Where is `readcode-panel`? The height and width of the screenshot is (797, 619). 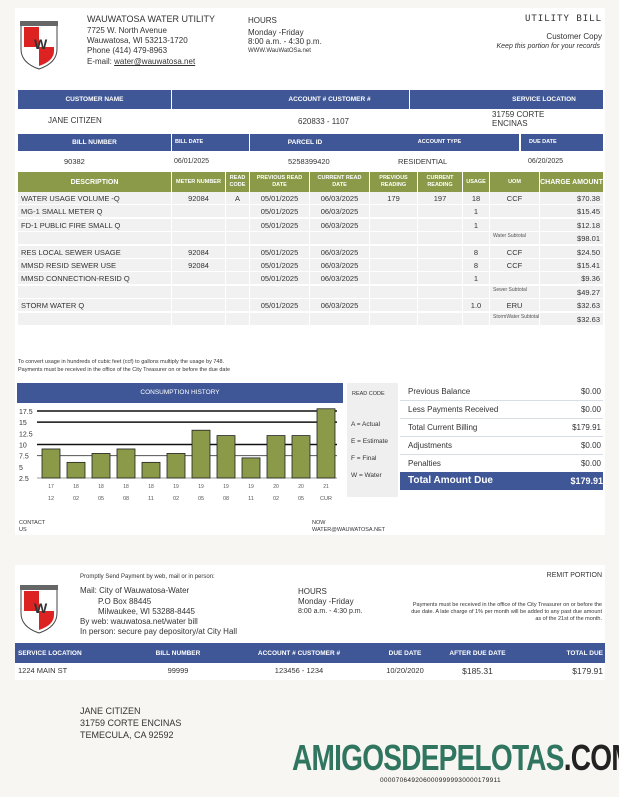
readcode-panel is located at coordinates (372, 440).